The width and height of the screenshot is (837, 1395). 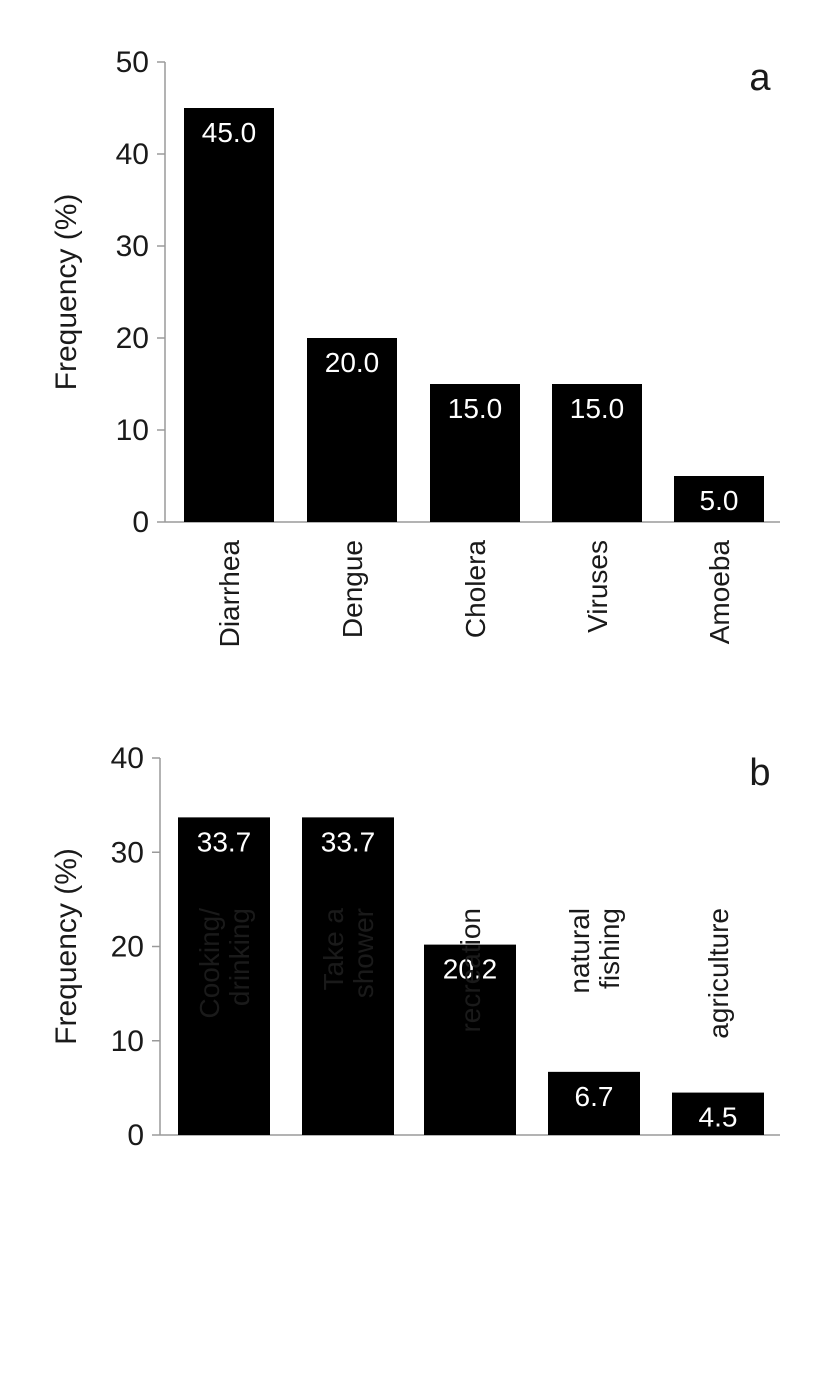 What do you see at coordinates (759, 773) in the screenshot?
I see `chart-b-panel-label: b` at bounding box center [759, 773].